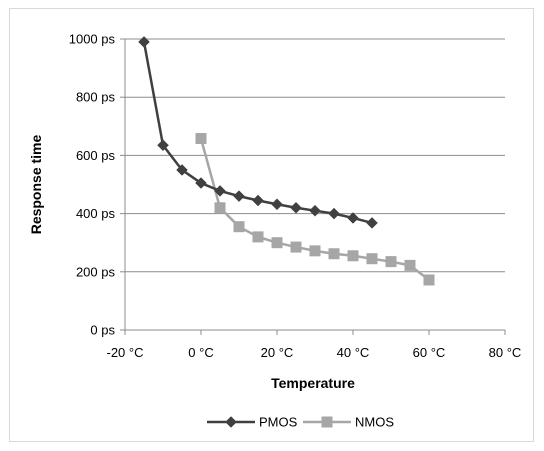 This screenshot has width=544, height=451. I want to click on y-tick-label: 0 ps, so click(102, 330).